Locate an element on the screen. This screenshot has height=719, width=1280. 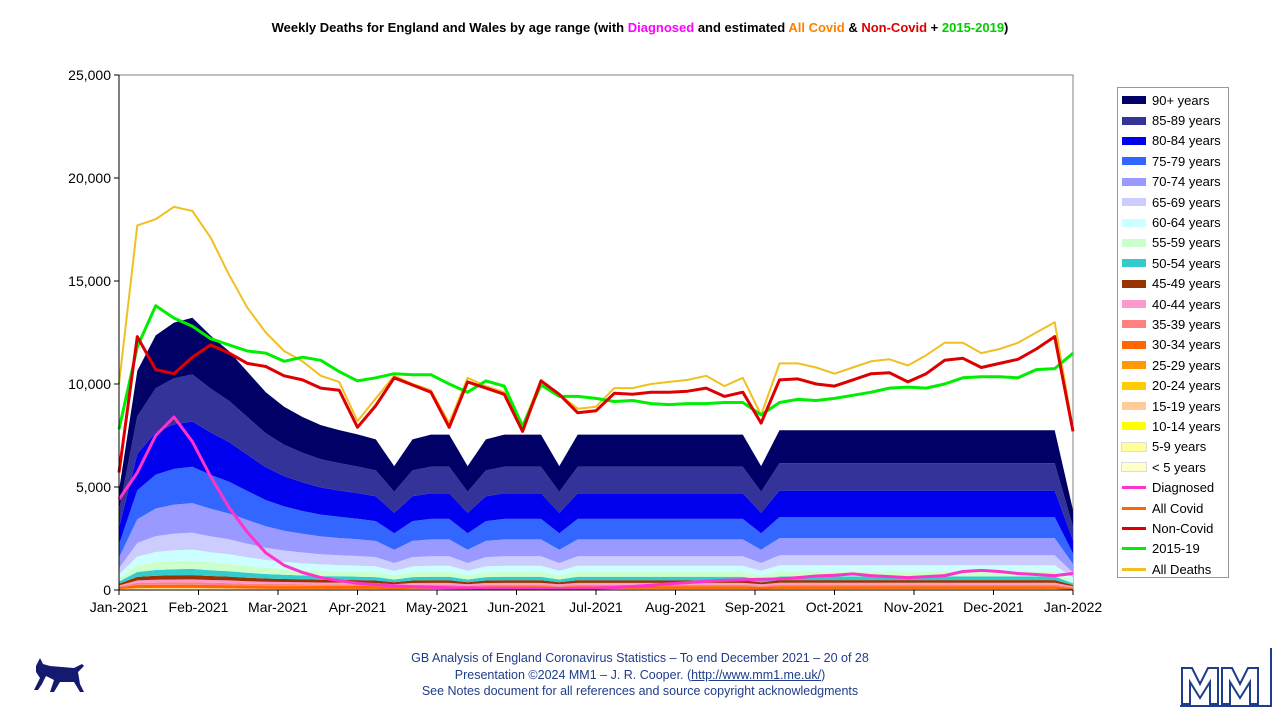
x-tick-label: May-2021 is located at coordinates (437, 607).